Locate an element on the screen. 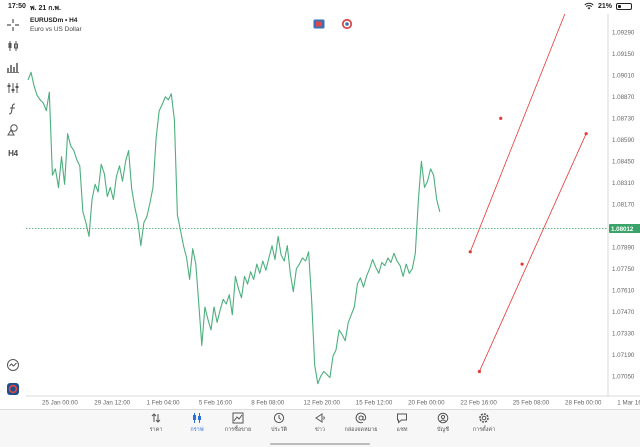  y-tick-label: 1.07610 is located at coordinates (623, 290).